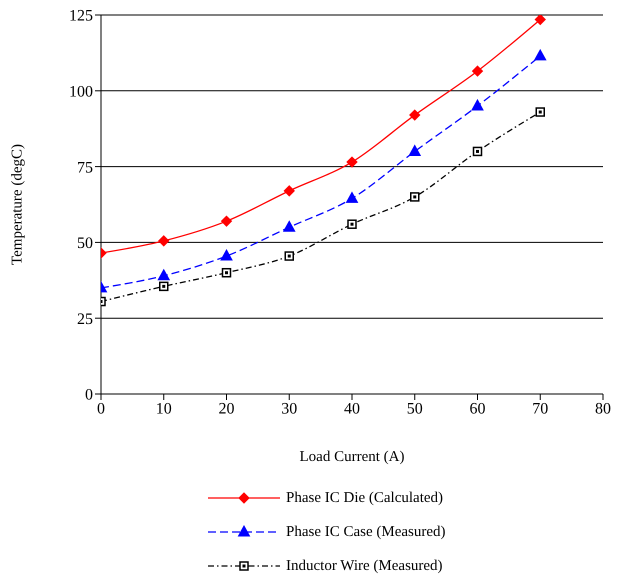 The height and width of the screenshot is (587, 624). What do you see at coordinates (85, 319) in the screenshot?
I see `y-tick-label: 25` at bounding box center [85, 319].